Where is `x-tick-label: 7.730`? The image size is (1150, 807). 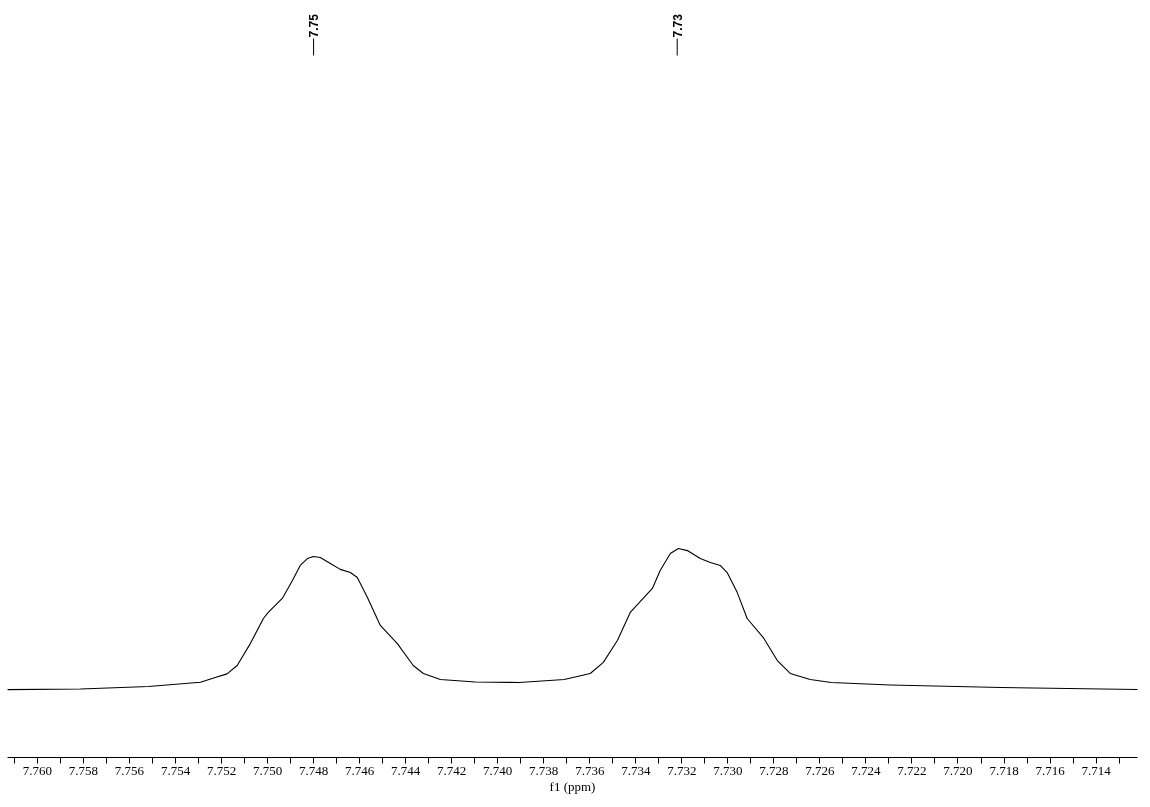
x-tick-label: 7.730 is located at coordinates (728, 770).